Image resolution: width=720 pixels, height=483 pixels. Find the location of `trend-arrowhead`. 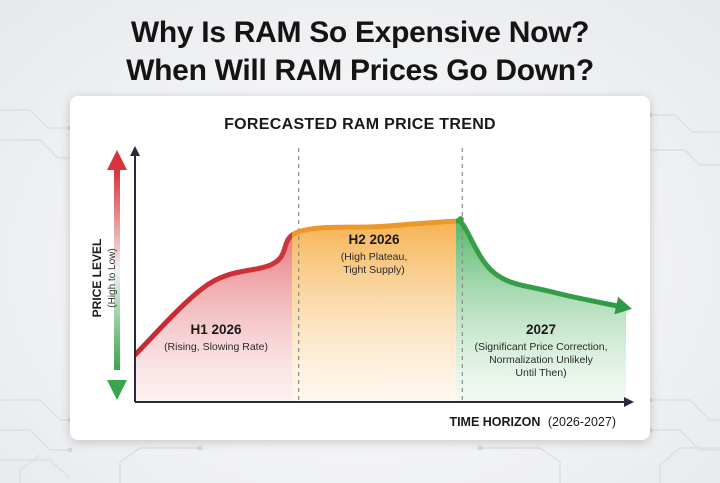

trend-arrowhead is located at coordinates (623, 305).